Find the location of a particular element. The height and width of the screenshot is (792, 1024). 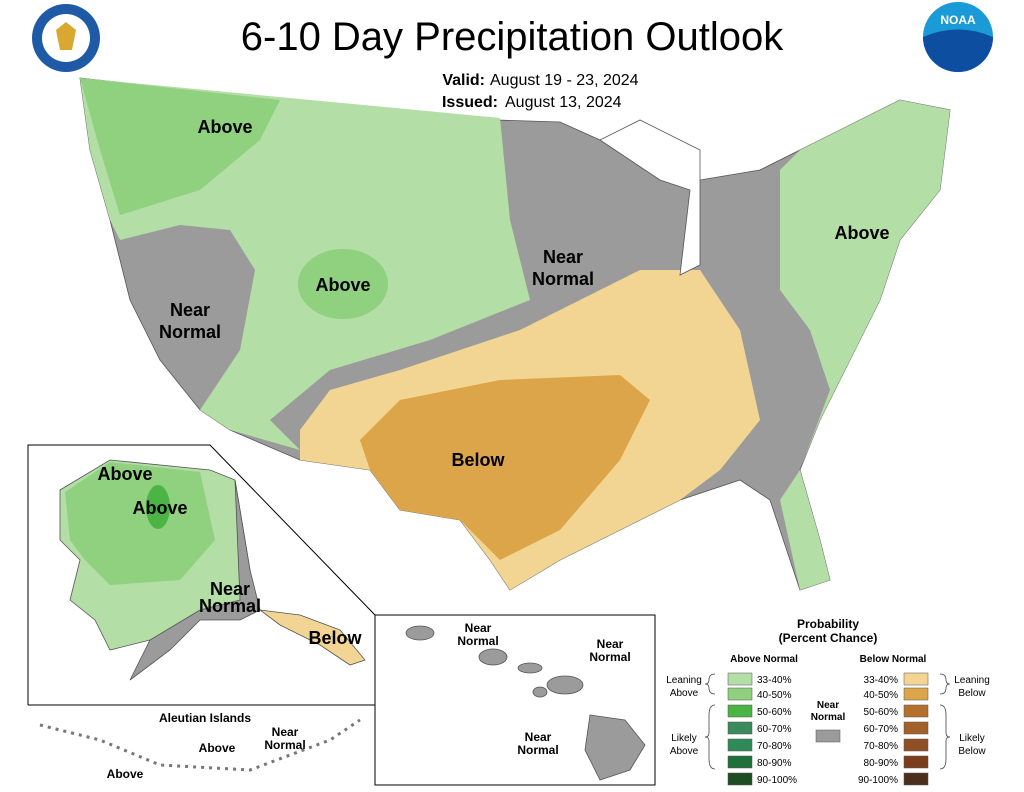

legend-header: Below Normal is located at coordinates (893, 659).